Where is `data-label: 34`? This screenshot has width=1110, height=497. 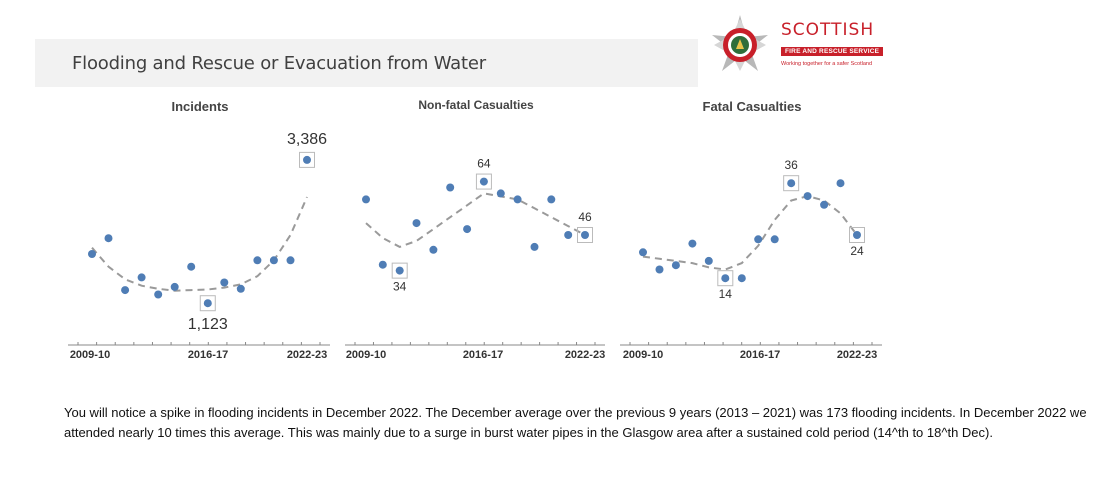 data-label: 34 is located at coordinates (400, 287).